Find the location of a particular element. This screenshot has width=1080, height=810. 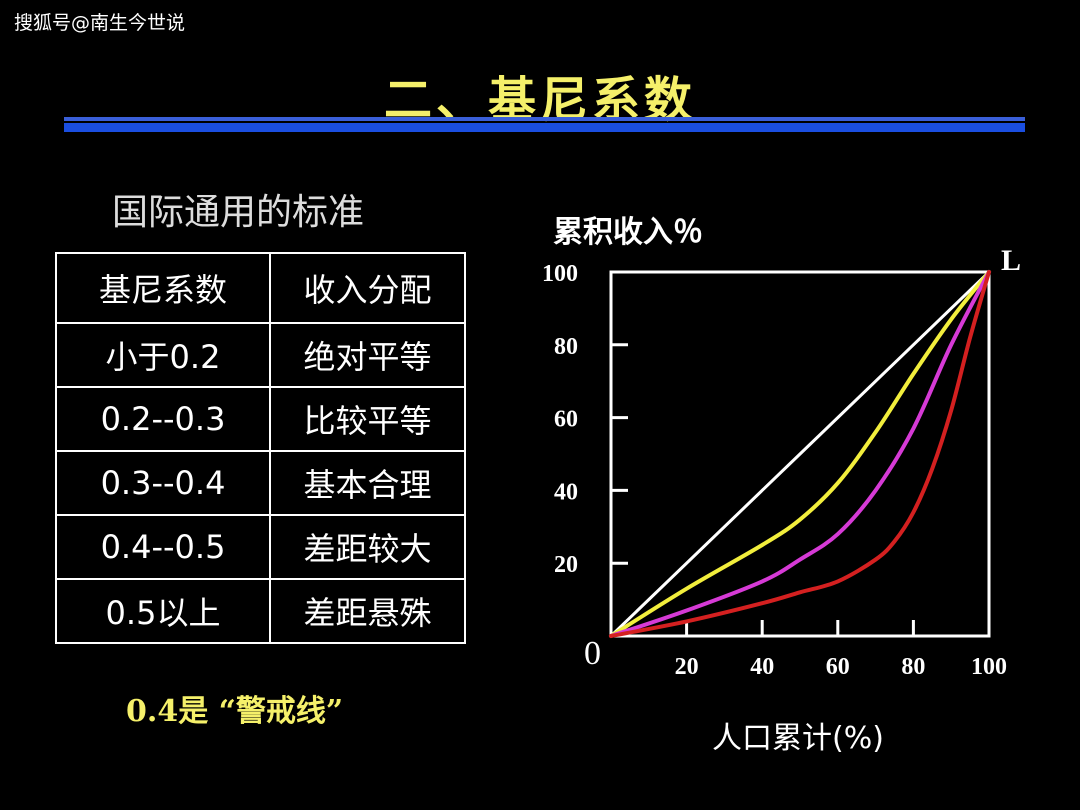

y-tick-label: 60 is located at coordinates (566, 420).